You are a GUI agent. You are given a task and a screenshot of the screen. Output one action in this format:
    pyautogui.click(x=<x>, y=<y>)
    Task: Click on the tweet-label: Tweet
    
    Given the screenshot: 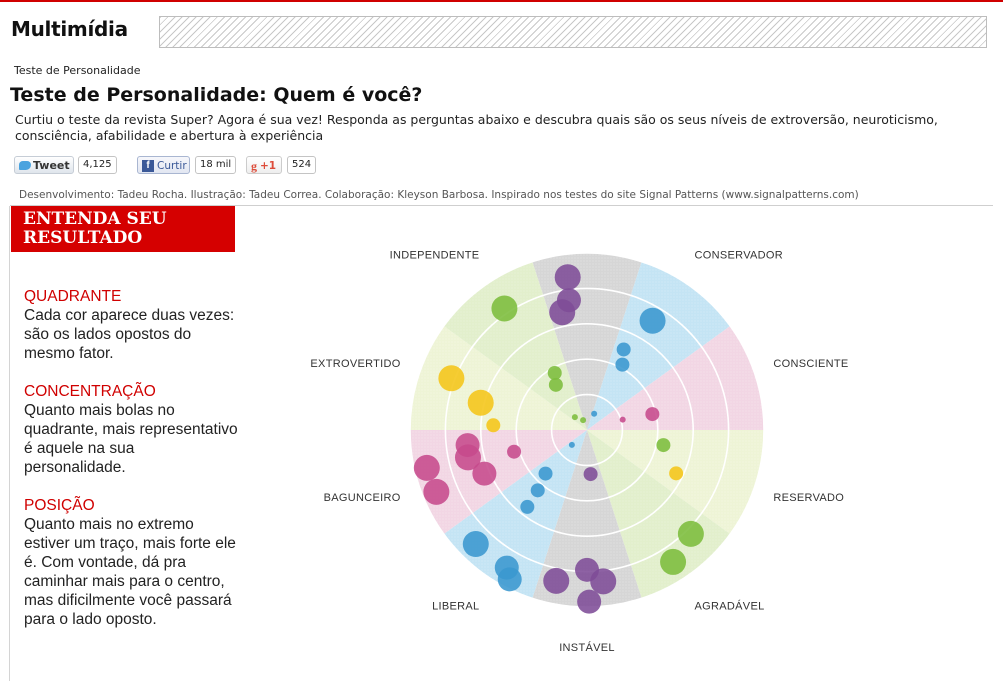 What is the action you would take?
    pyautogui.click(x=51, y=165)
    